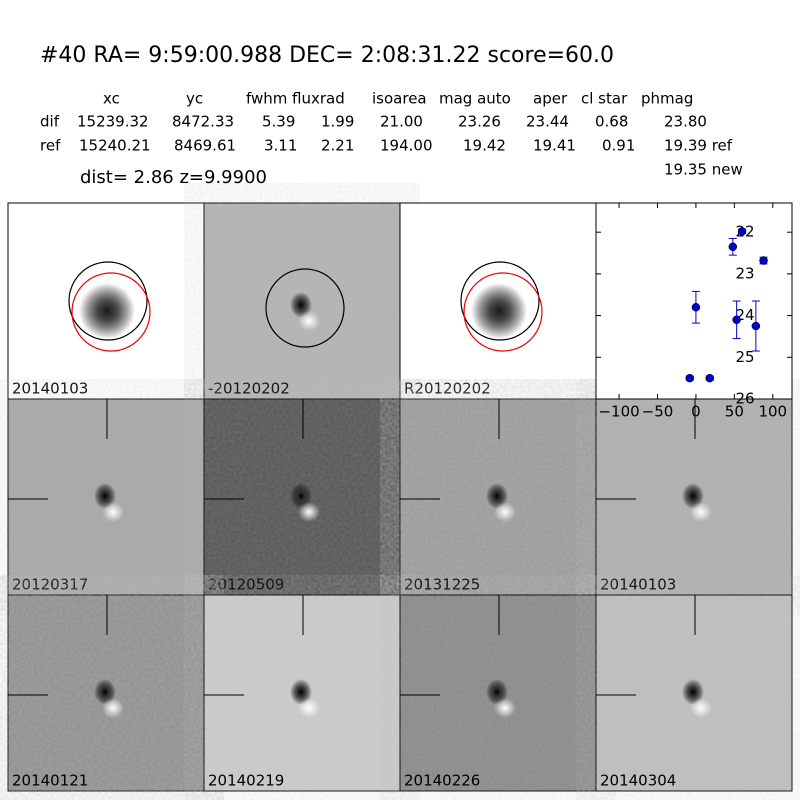 Image resolution: width=800 pixels, height=800 pixels. What do you see at coordinates (50, 122) in the screenshot?
I see `row-label: dif` at bounding box center [50, 122].